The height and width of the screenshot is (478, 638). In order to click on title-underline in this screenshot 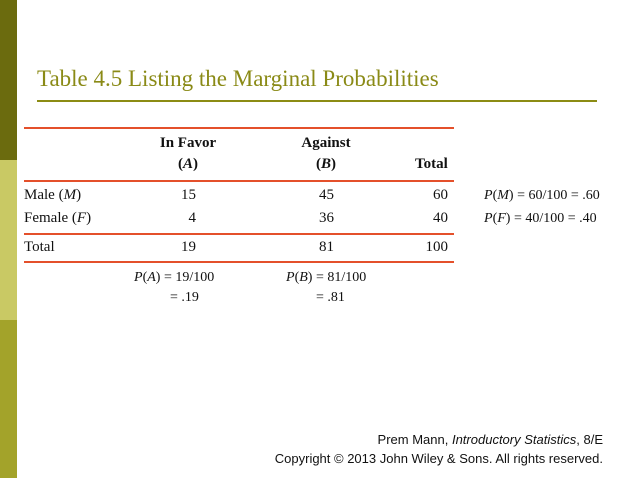, I will do `click(317, 101)`.